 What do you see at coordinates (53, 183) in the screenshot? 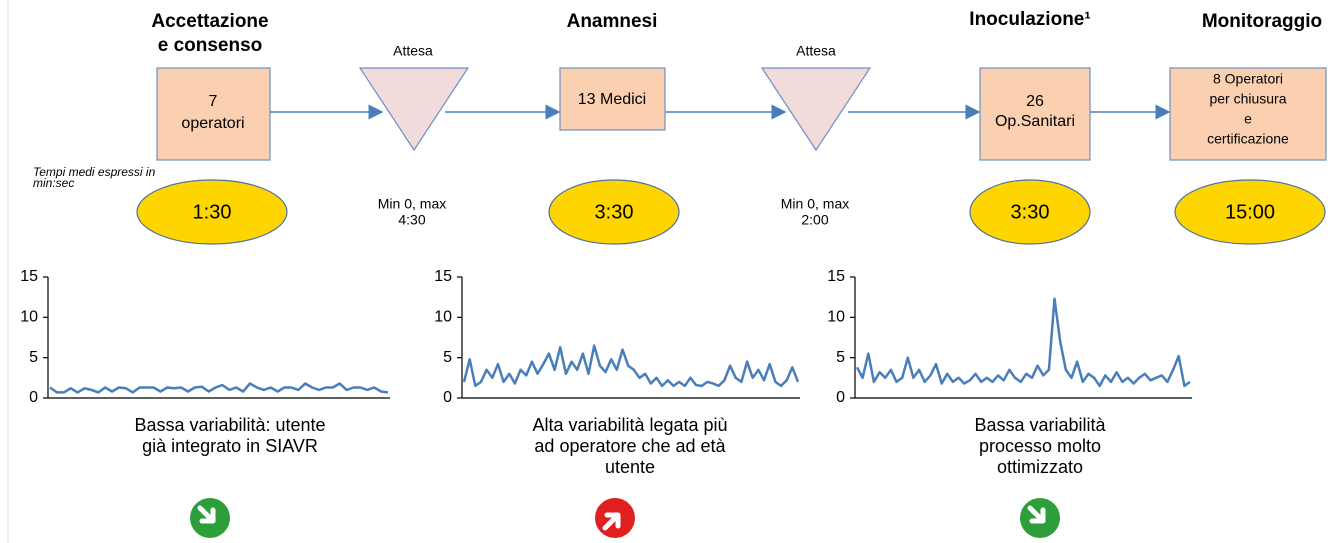
I see `note: min:sec` at bounding box center [53, 183].